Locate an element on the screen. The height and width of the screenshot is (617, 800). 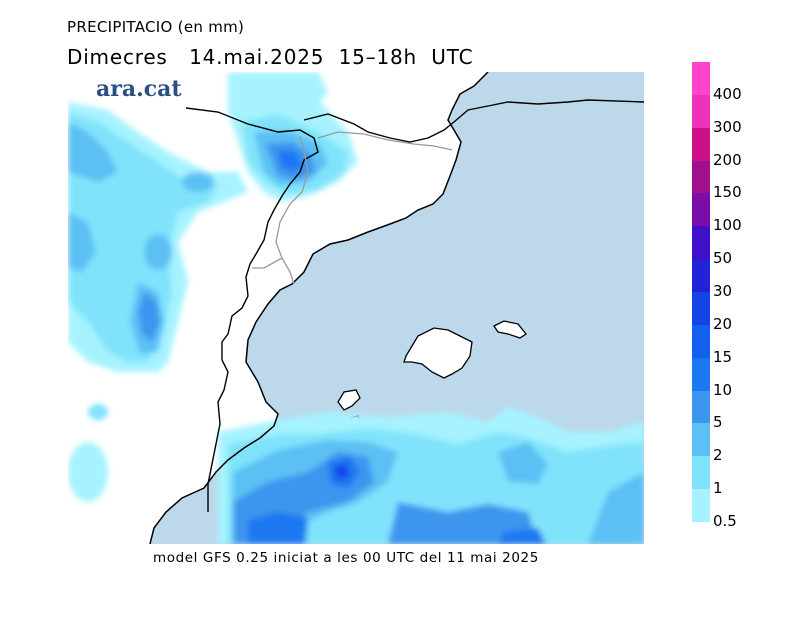
map-title: PRECIPITACIO (en mm) is located at coordinates (156, 27).